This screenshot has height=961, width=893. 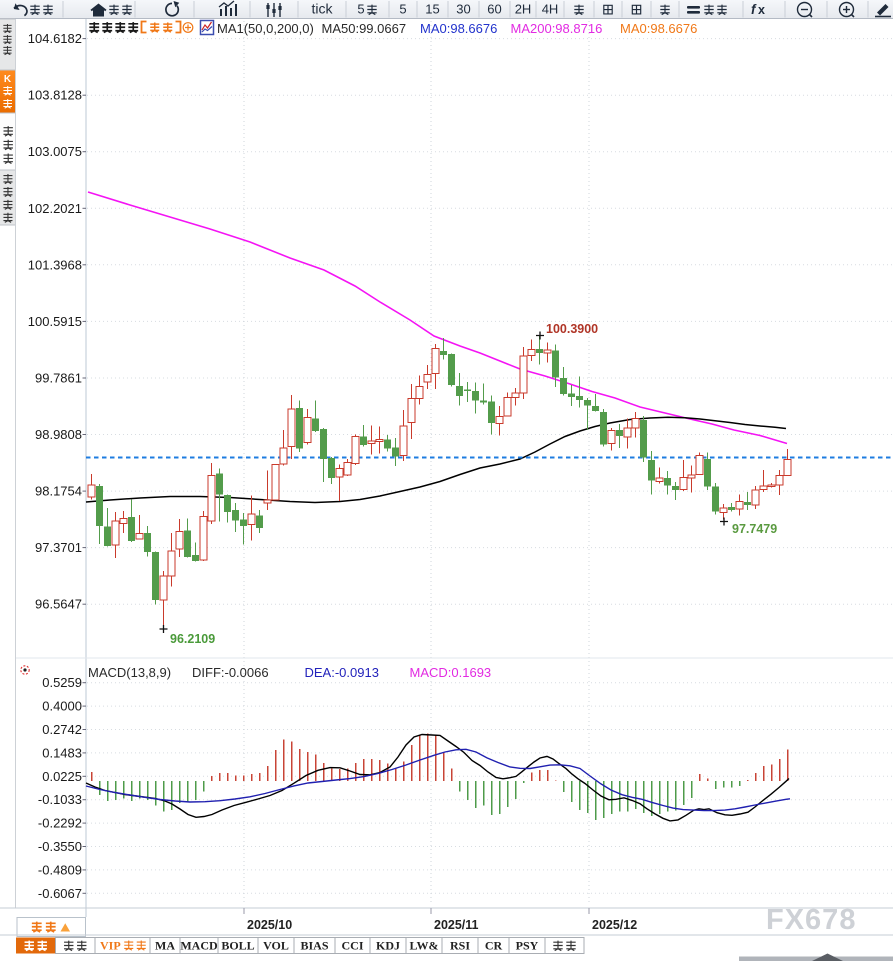 What do you see at coordinates (314, 946) in the screenshot?
I see `svg-text: BIAS` at bounding box center [314, 946].